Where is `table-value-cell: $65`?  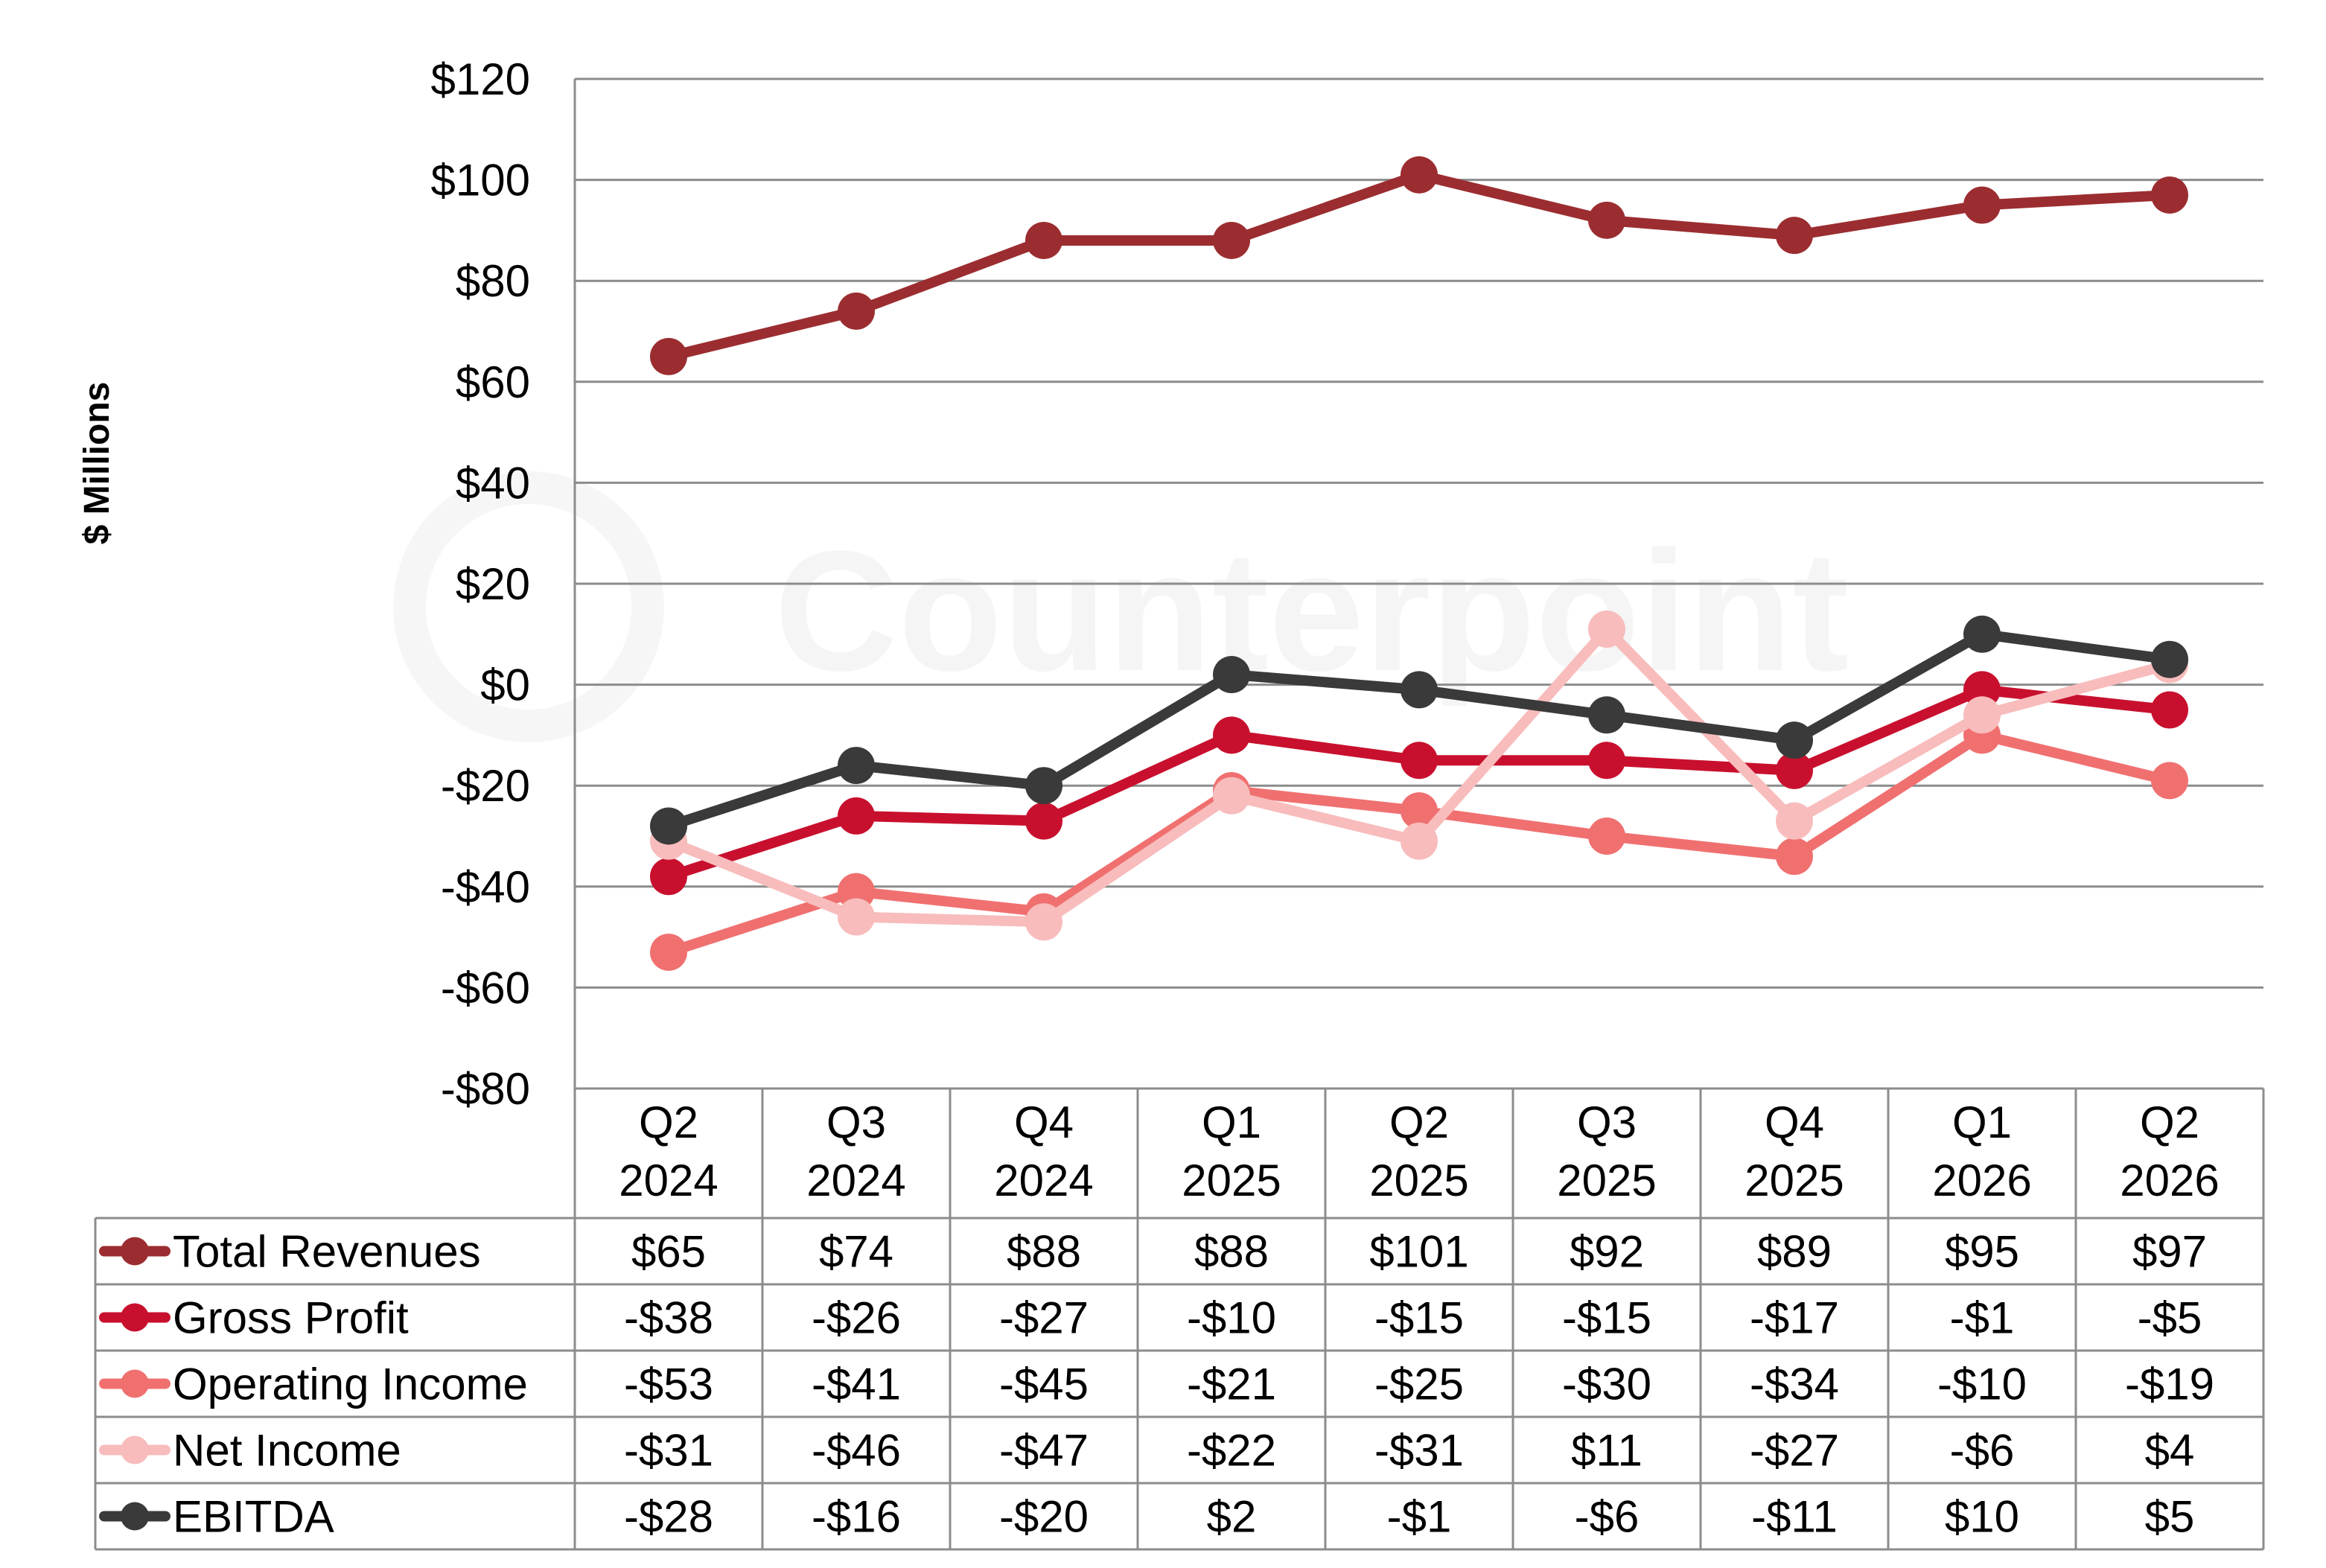 table-value-cell: $65 is located at coordinates (668, 1252).